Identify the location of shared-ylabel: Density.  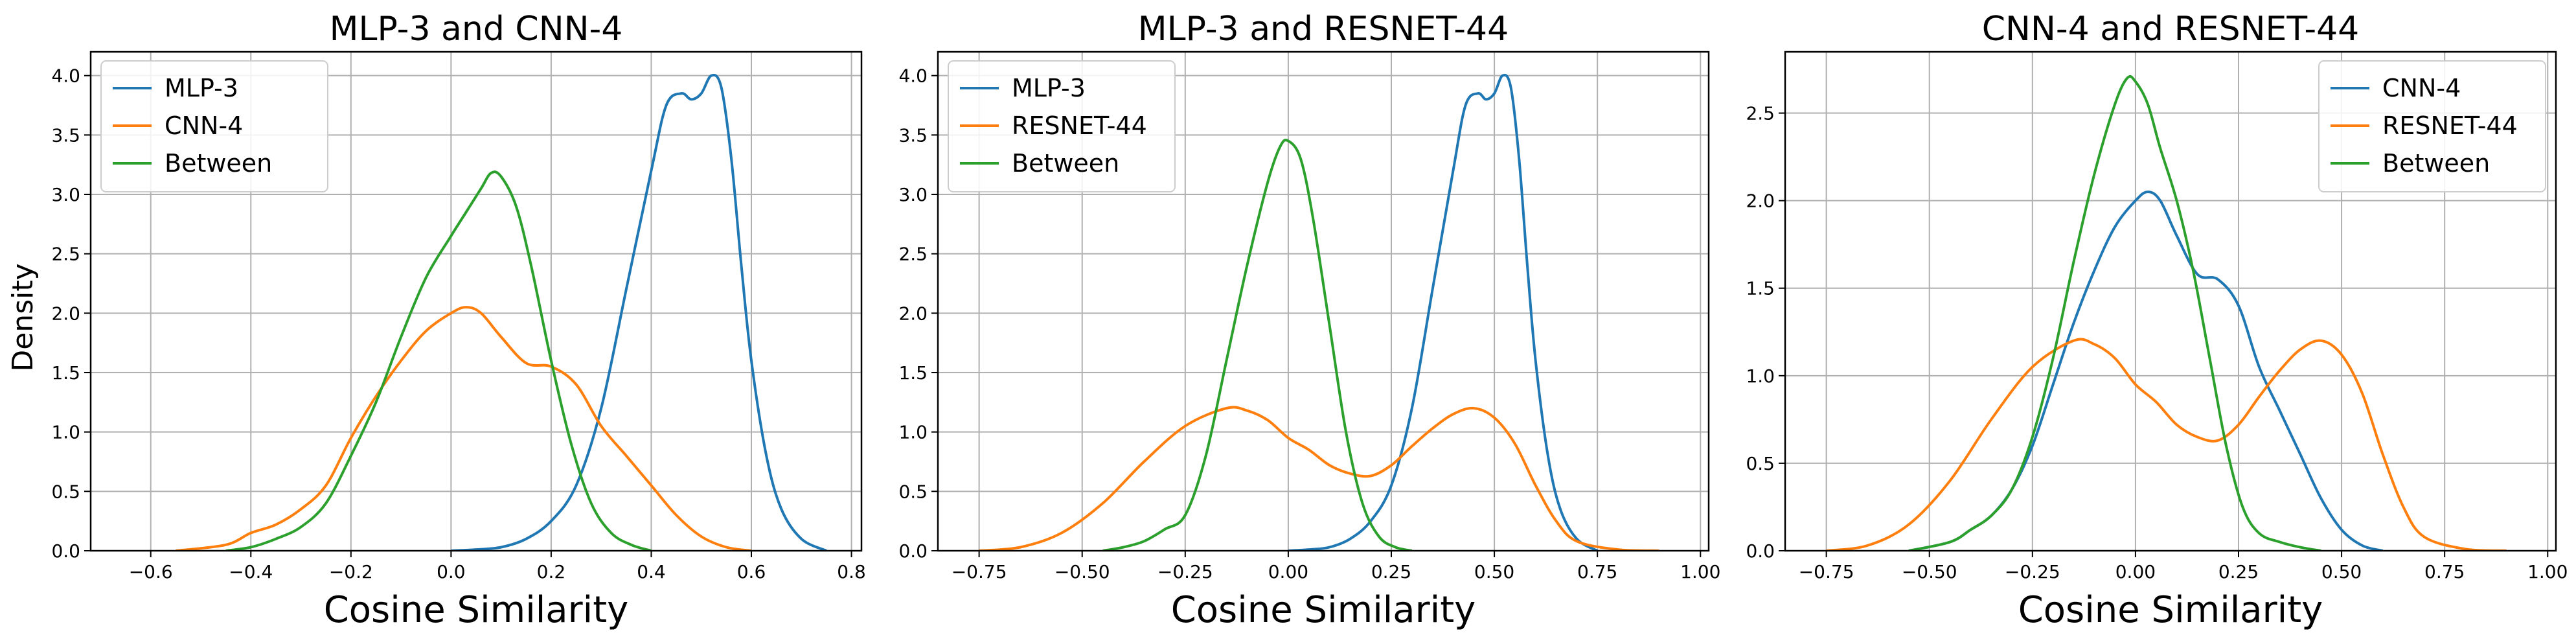
(23, 317).